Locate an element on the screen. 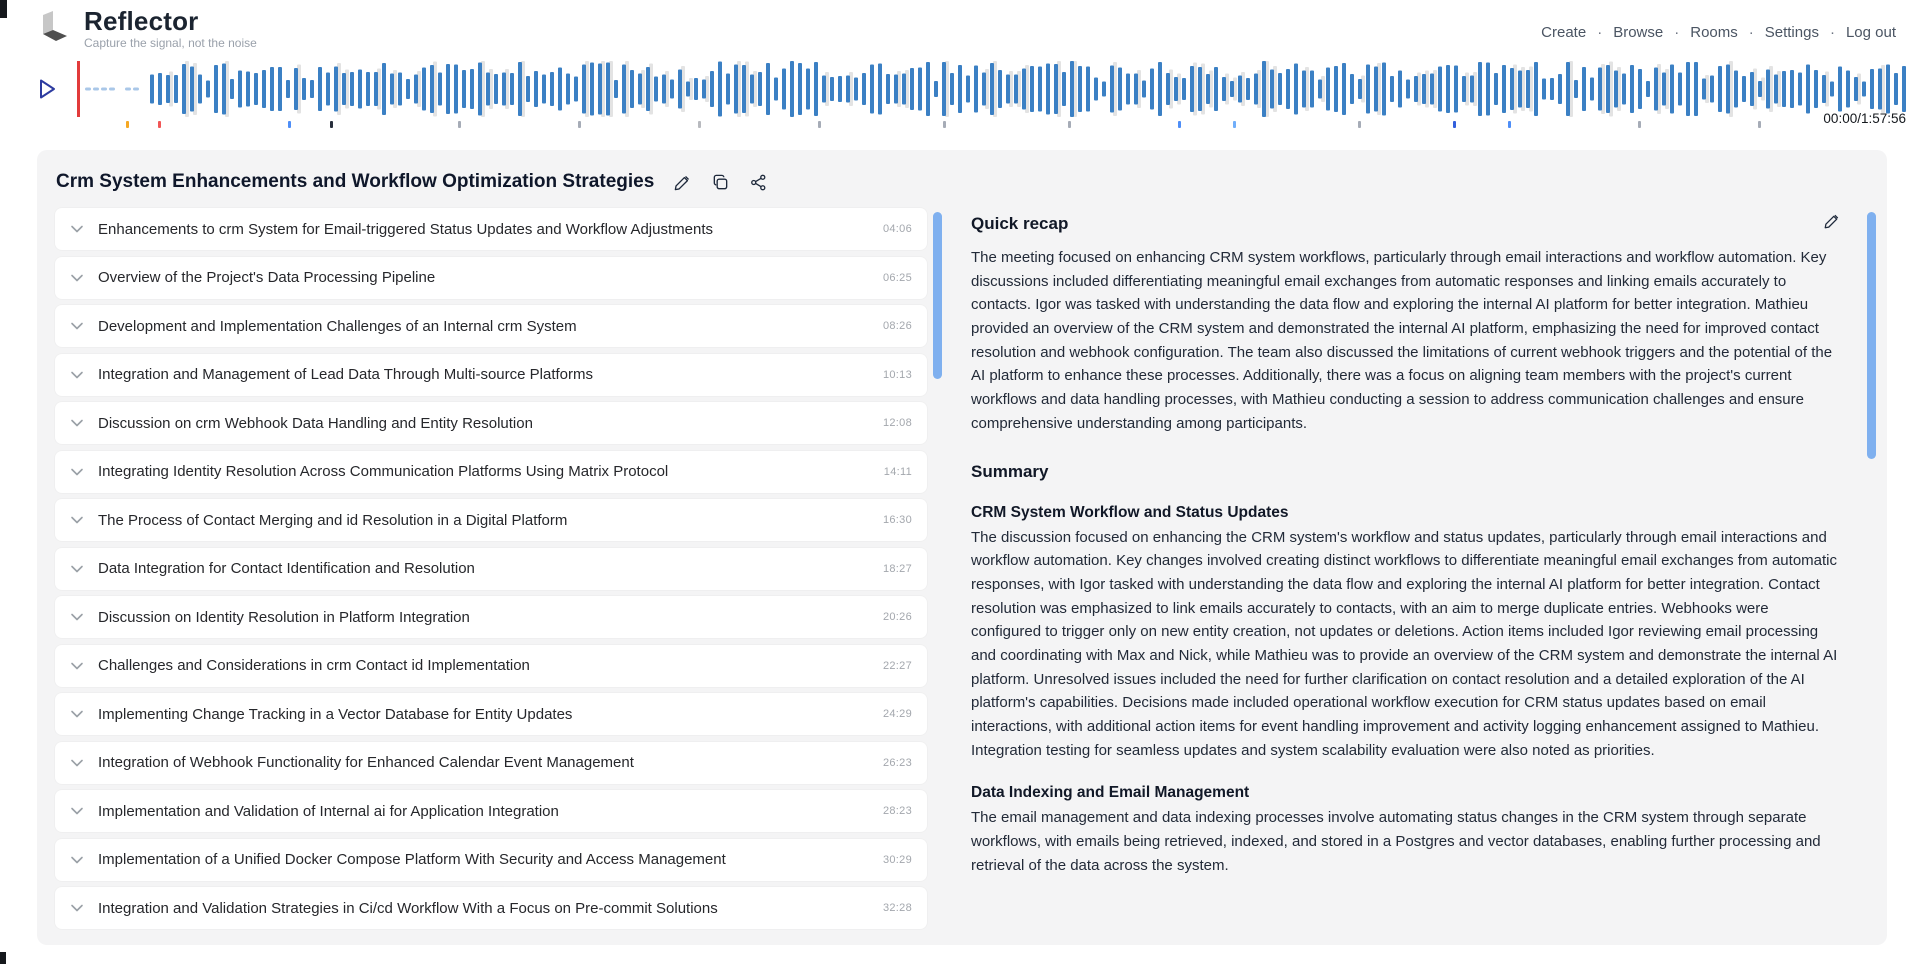 Image resolution: width=1924 pixels, height=964 pixels. quick-recap-heading: Quick recap is located at coordinates (1020, 223).